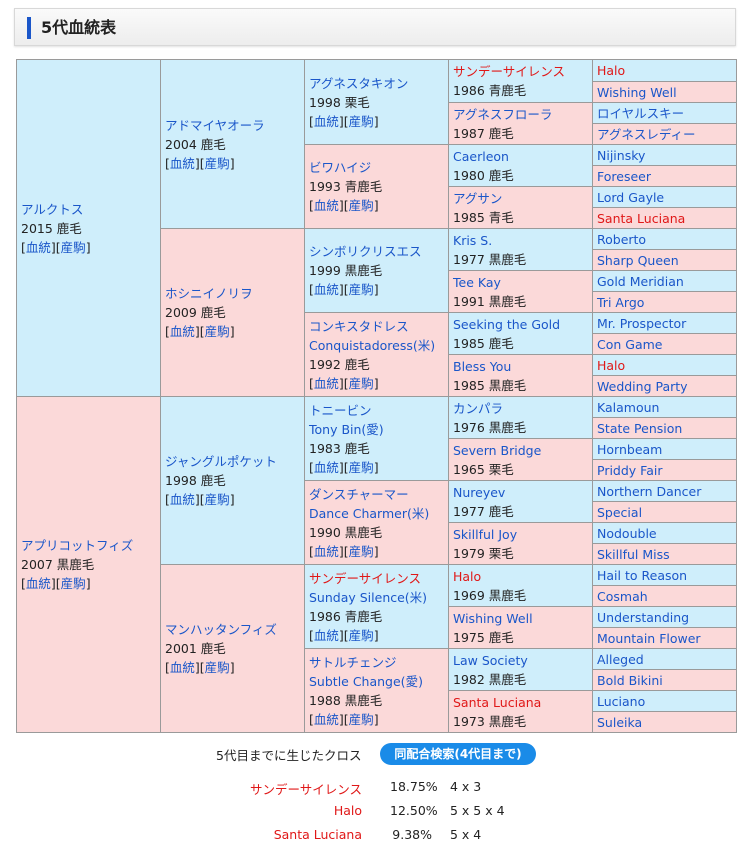  Describe the element at coordinates (473, 240) in the screenshot. I see `gen4-horse-name: Kris S.` at that location.